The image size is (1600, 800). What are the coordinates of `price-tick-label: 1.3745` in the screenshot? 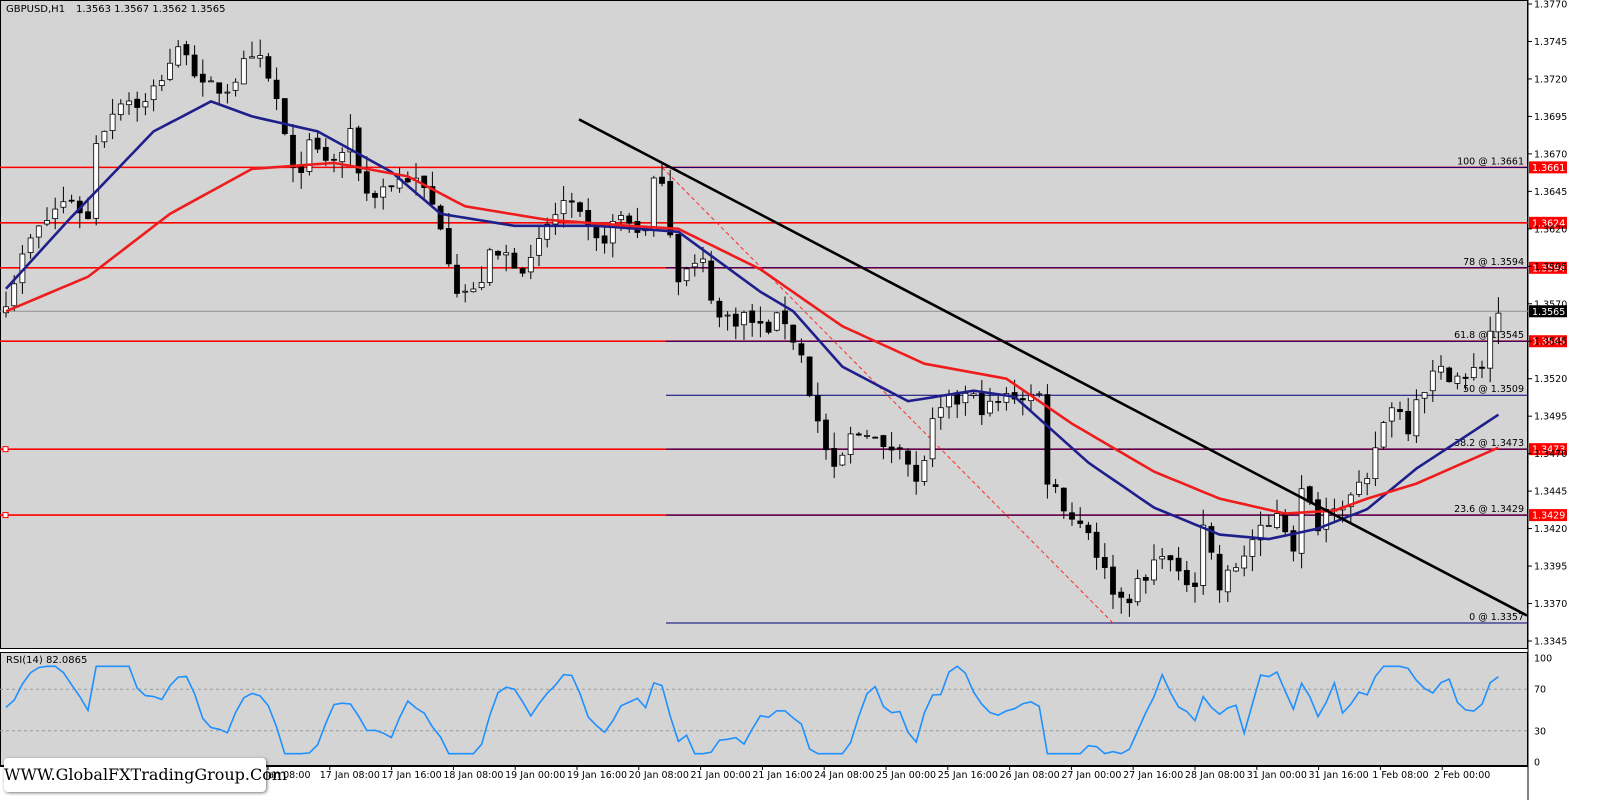 It's located at (1550, 42).